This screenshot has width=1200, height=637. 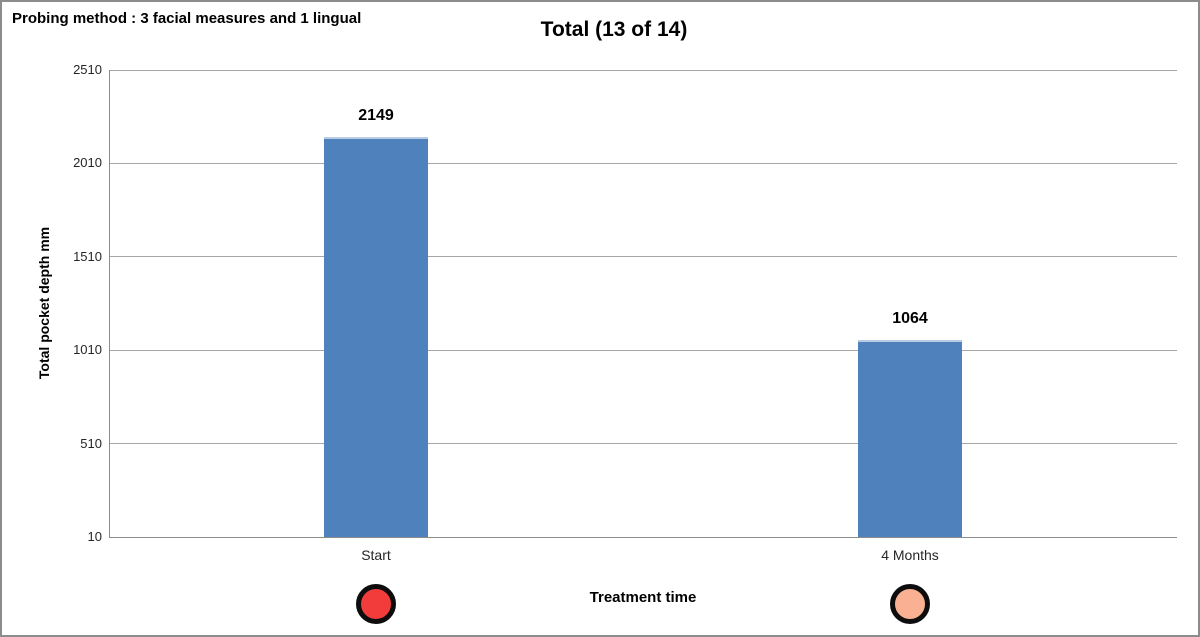 What do you see at coordinates (614, 29) in the screenshot?
I see `chart-title: Total (13 of 14)` at bounding box center [614, 29].